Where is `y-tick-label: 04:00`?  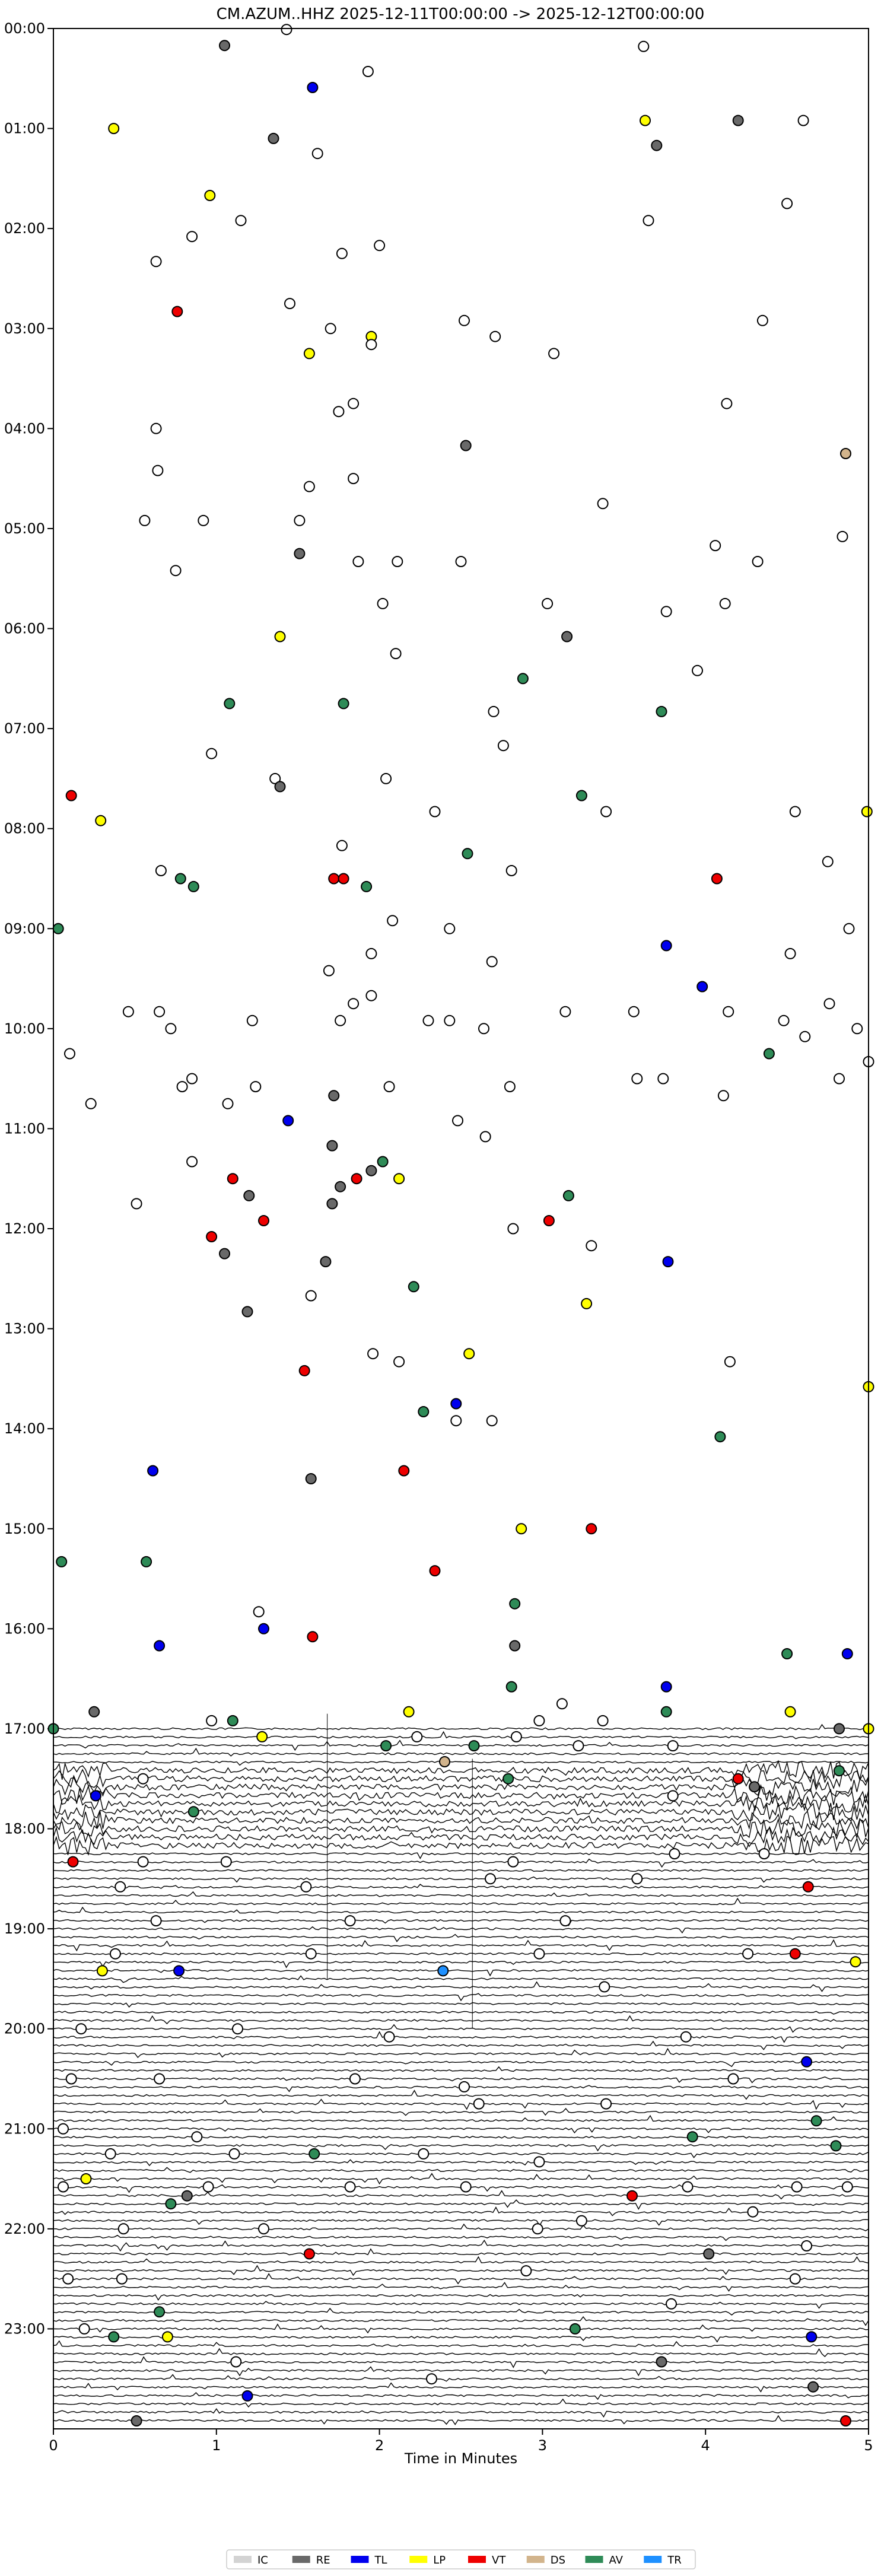 y-tick-label: 04:00 is located at coordinates (25, 428).